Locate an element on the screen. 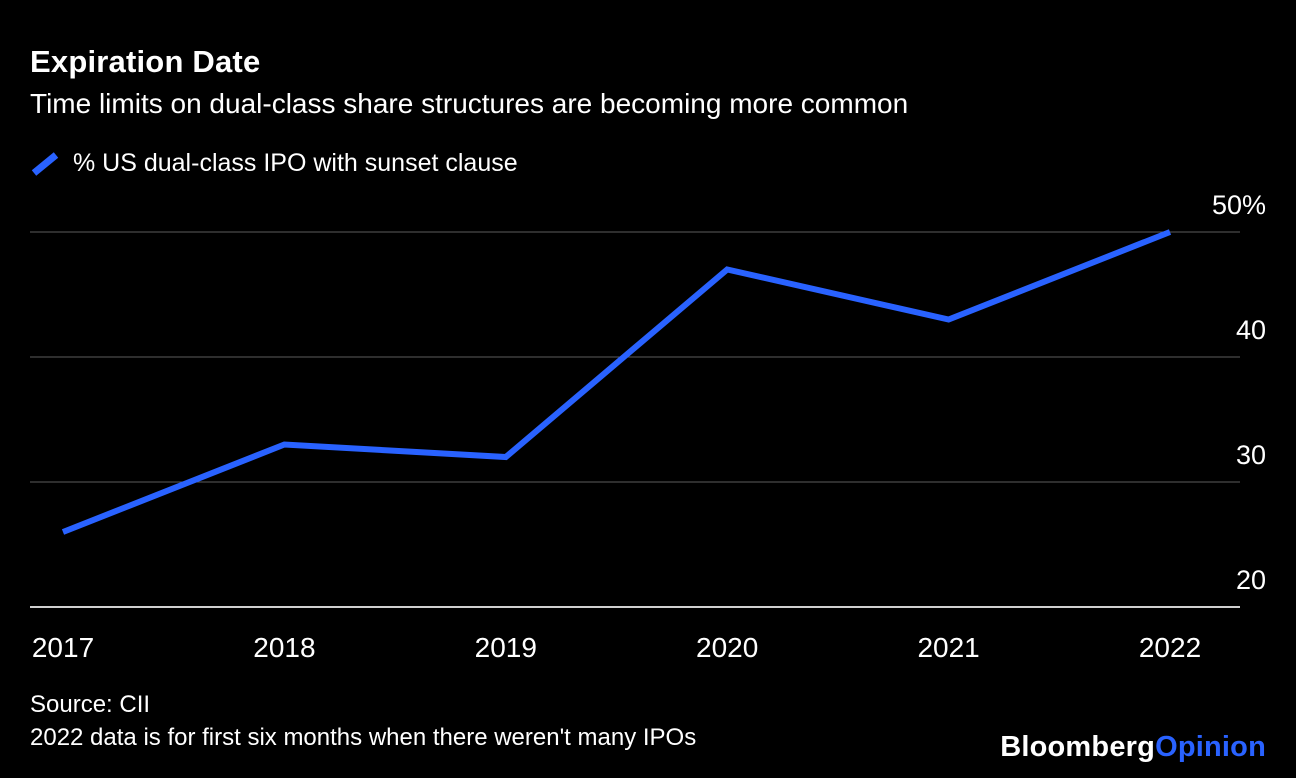 The height and width of the screenshot is (778, 1296). chart-title: Expiration Date is located at coordinates (145, 61).